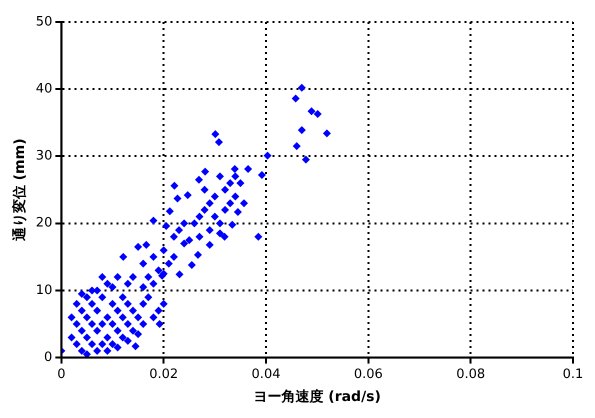 This screenshot has height=418, width=595. I want to click on y-axis-title: 通り変位 (mm), so click(19, 190).